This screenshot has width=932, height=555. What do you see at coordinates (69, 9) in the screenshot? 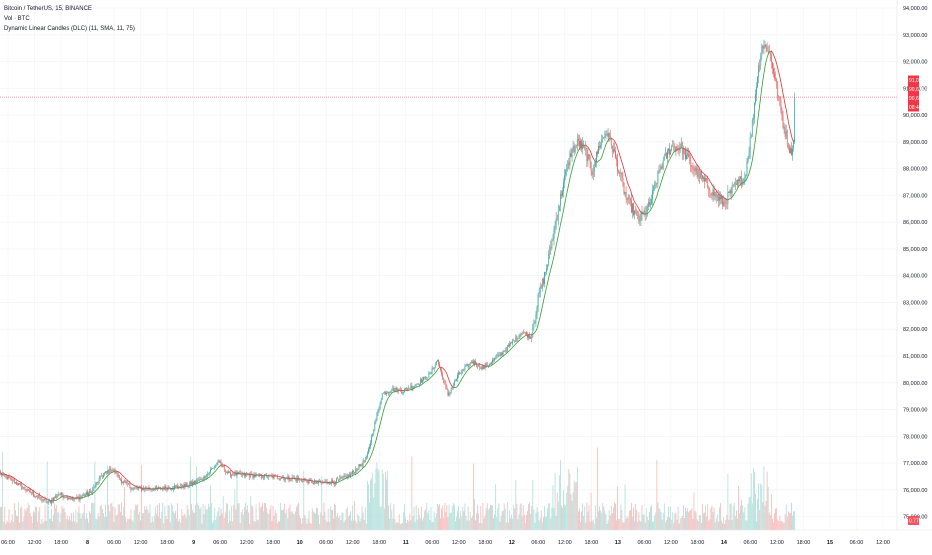
I see `legend-symbol: Bitcoin / TetherUS, 15, BINANCE` at bounding box center [69, 9].